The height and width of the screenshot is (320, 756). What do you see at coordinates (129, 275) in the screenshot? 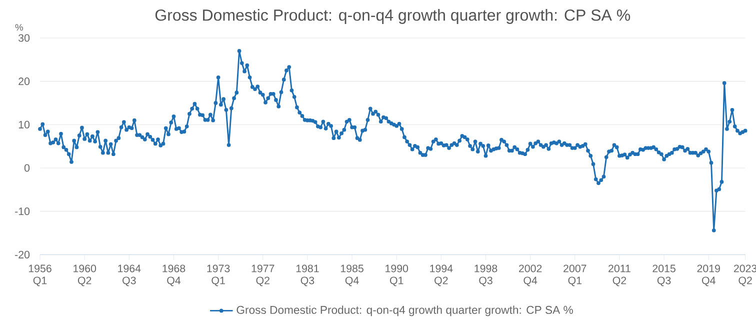
I see `x-tick-label: 1964 Q3` at bounding box center [129, 275].